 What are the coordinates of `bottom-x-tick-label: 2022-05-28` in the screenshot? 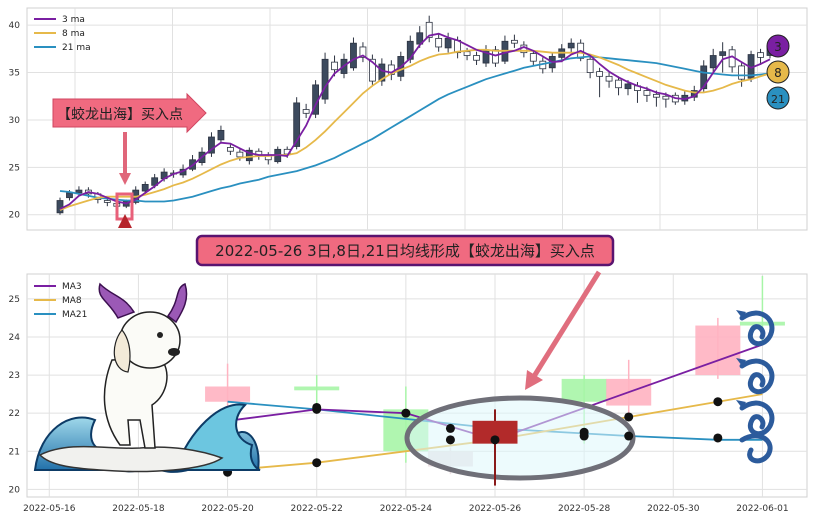 It's located at (584, 509).